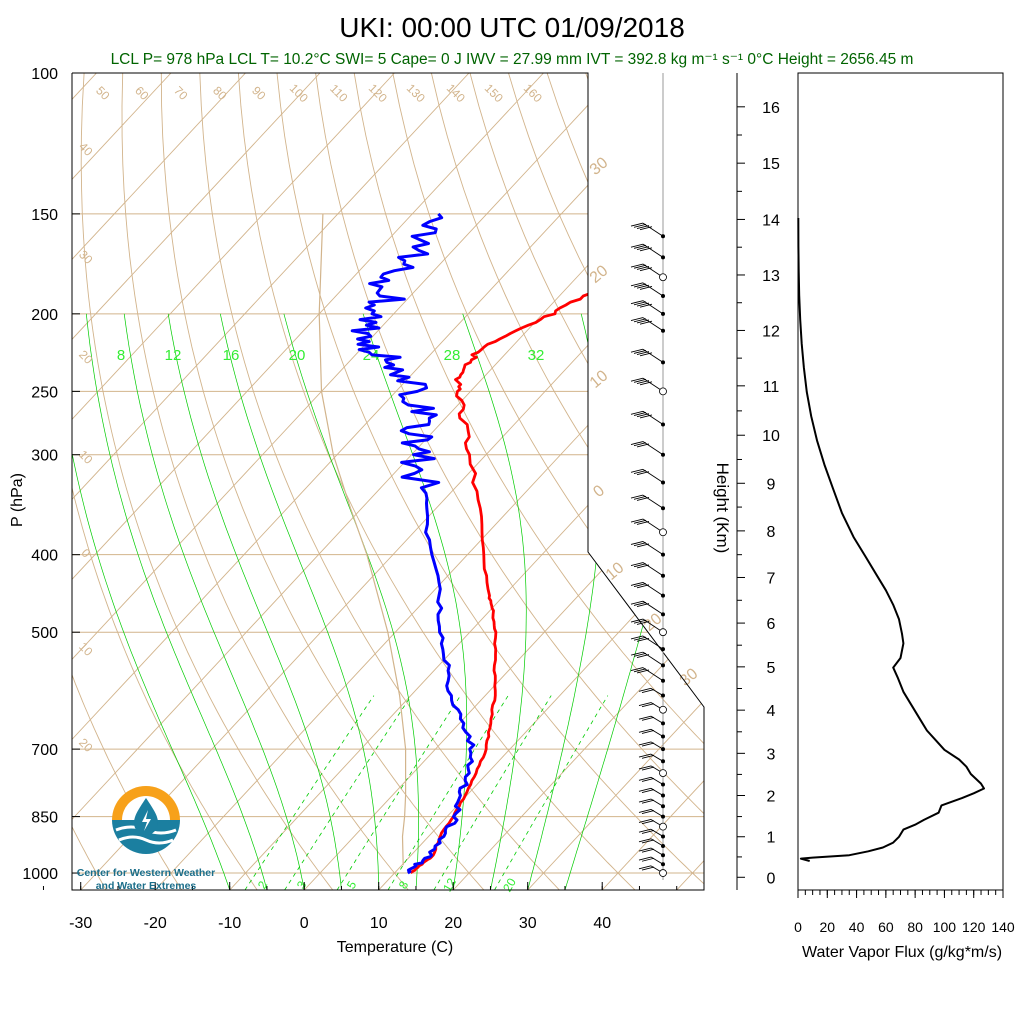  I want to click on dry-adiabat-label: 50, so click(103, 93).